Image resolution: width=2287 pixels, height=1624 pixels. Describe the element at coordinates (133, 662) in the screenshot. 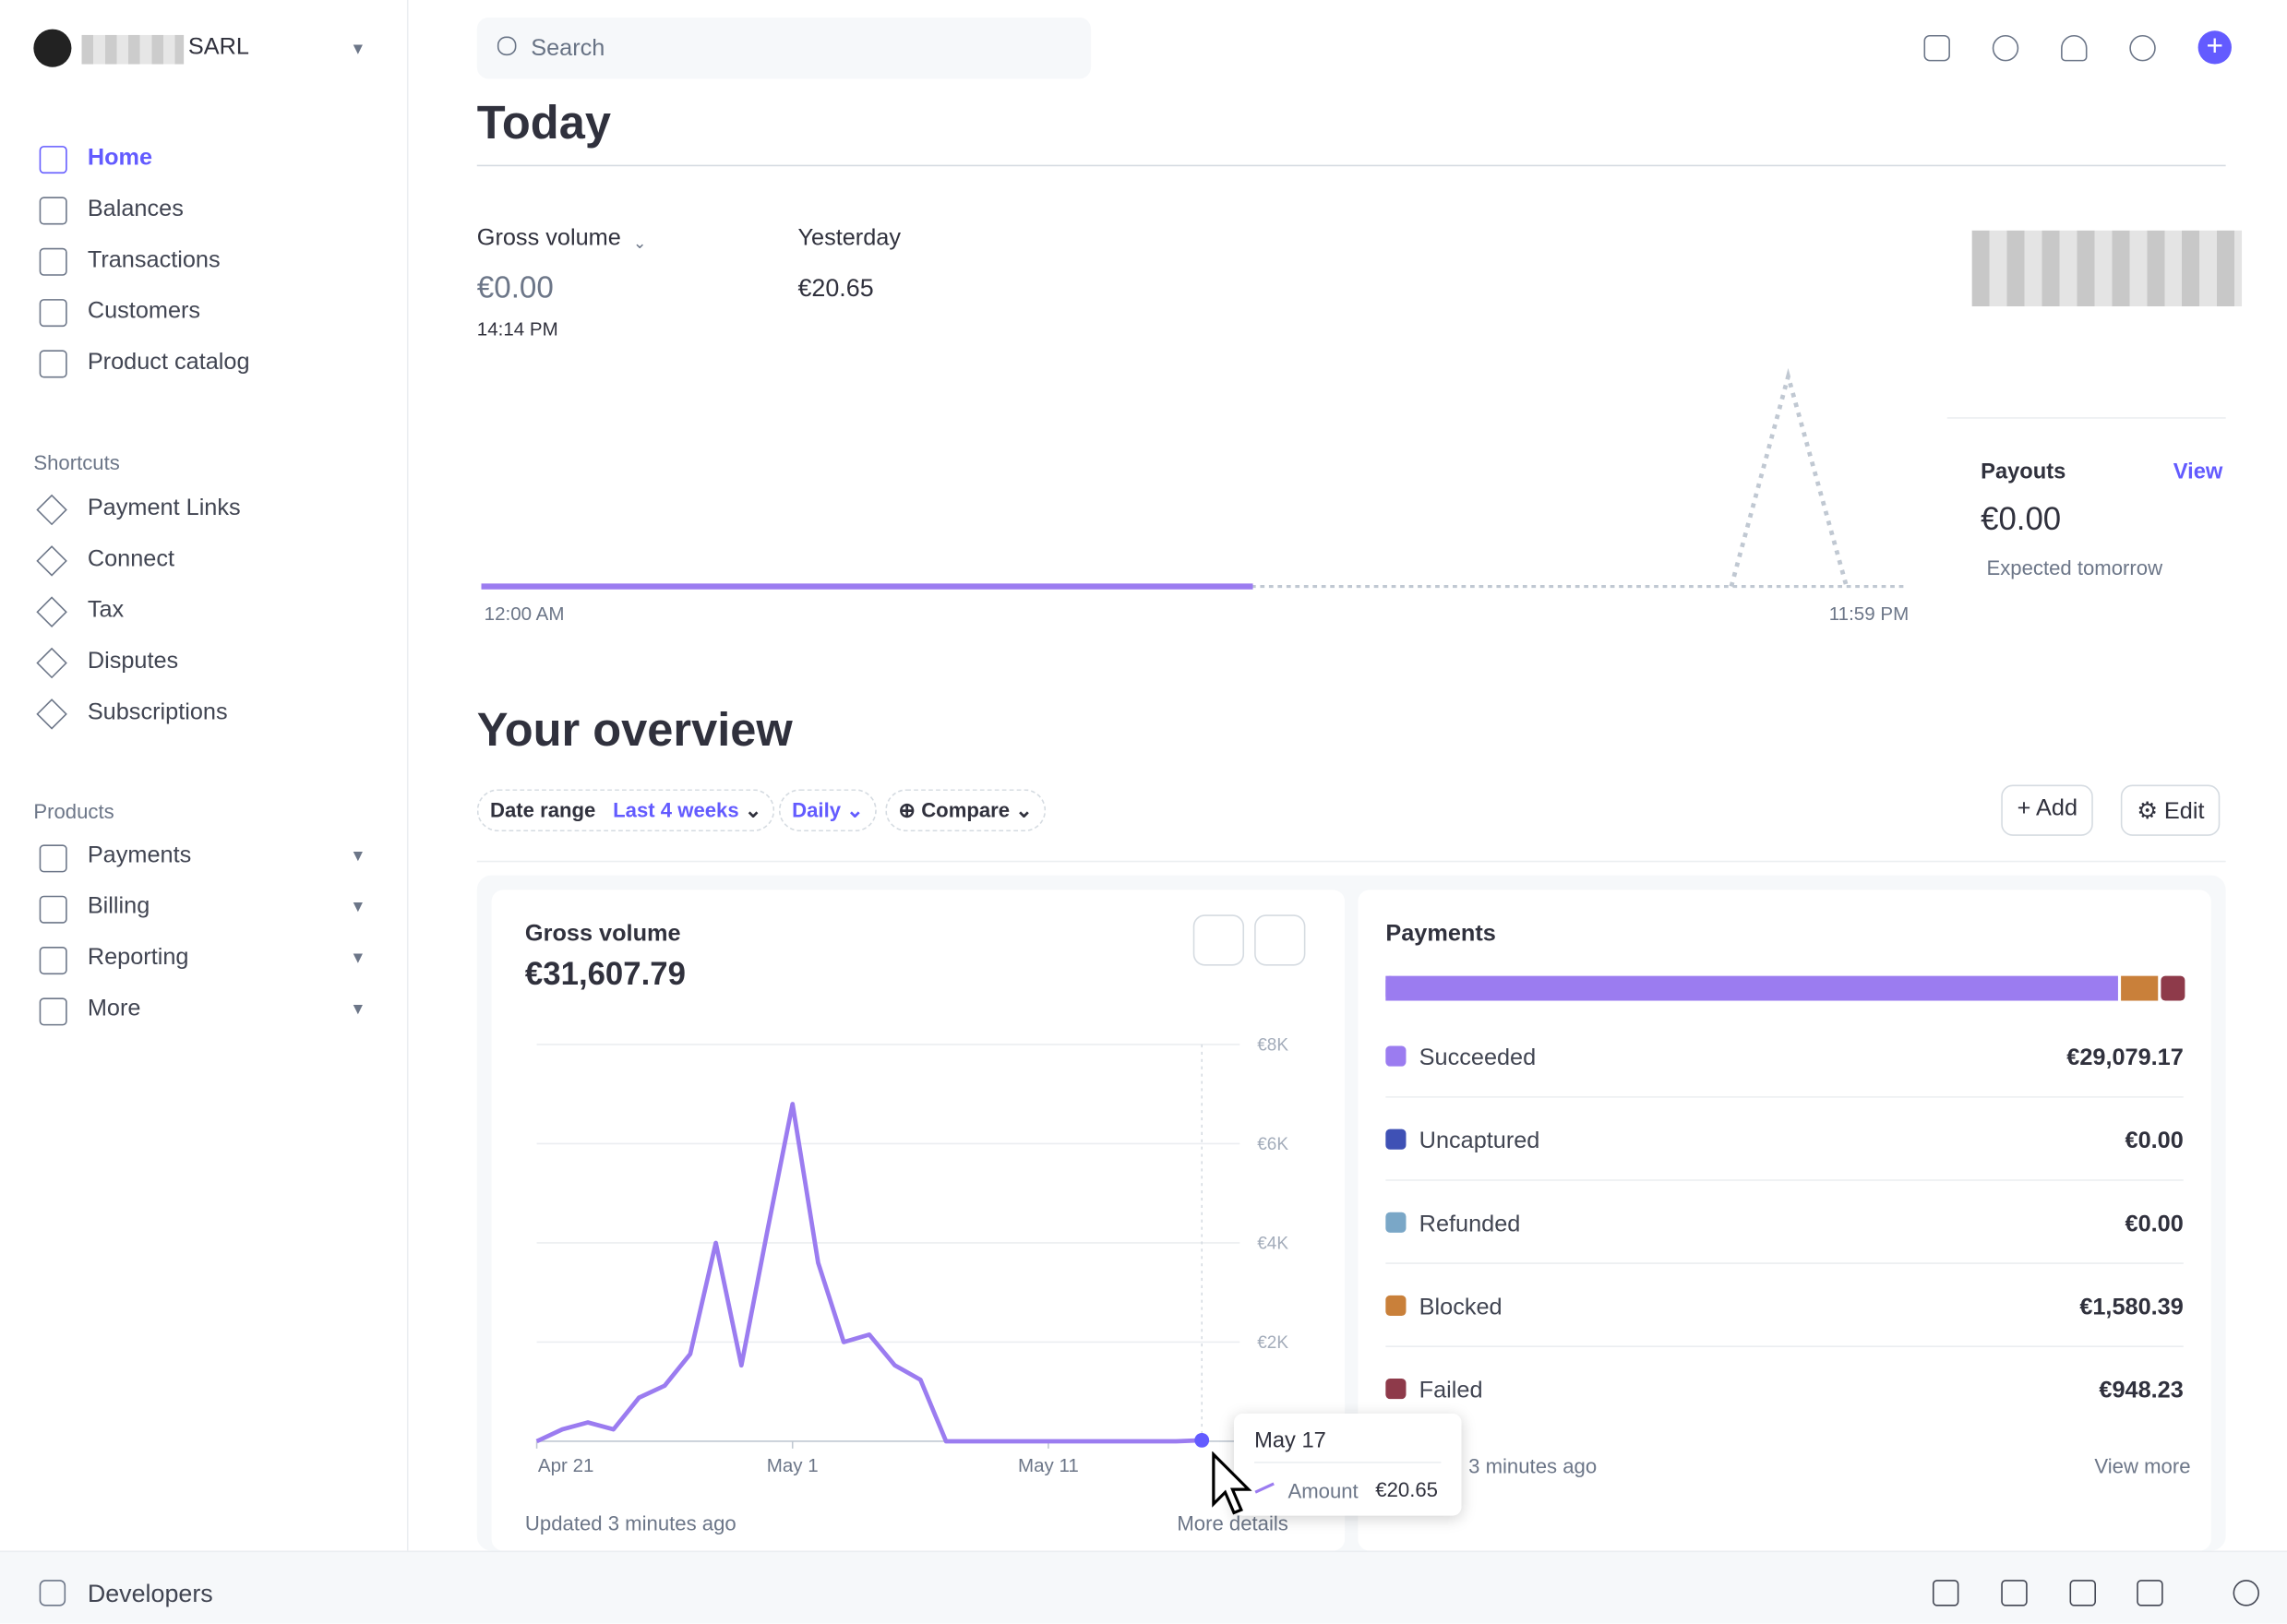

I see `shortcut-item: Disputes` at that location.